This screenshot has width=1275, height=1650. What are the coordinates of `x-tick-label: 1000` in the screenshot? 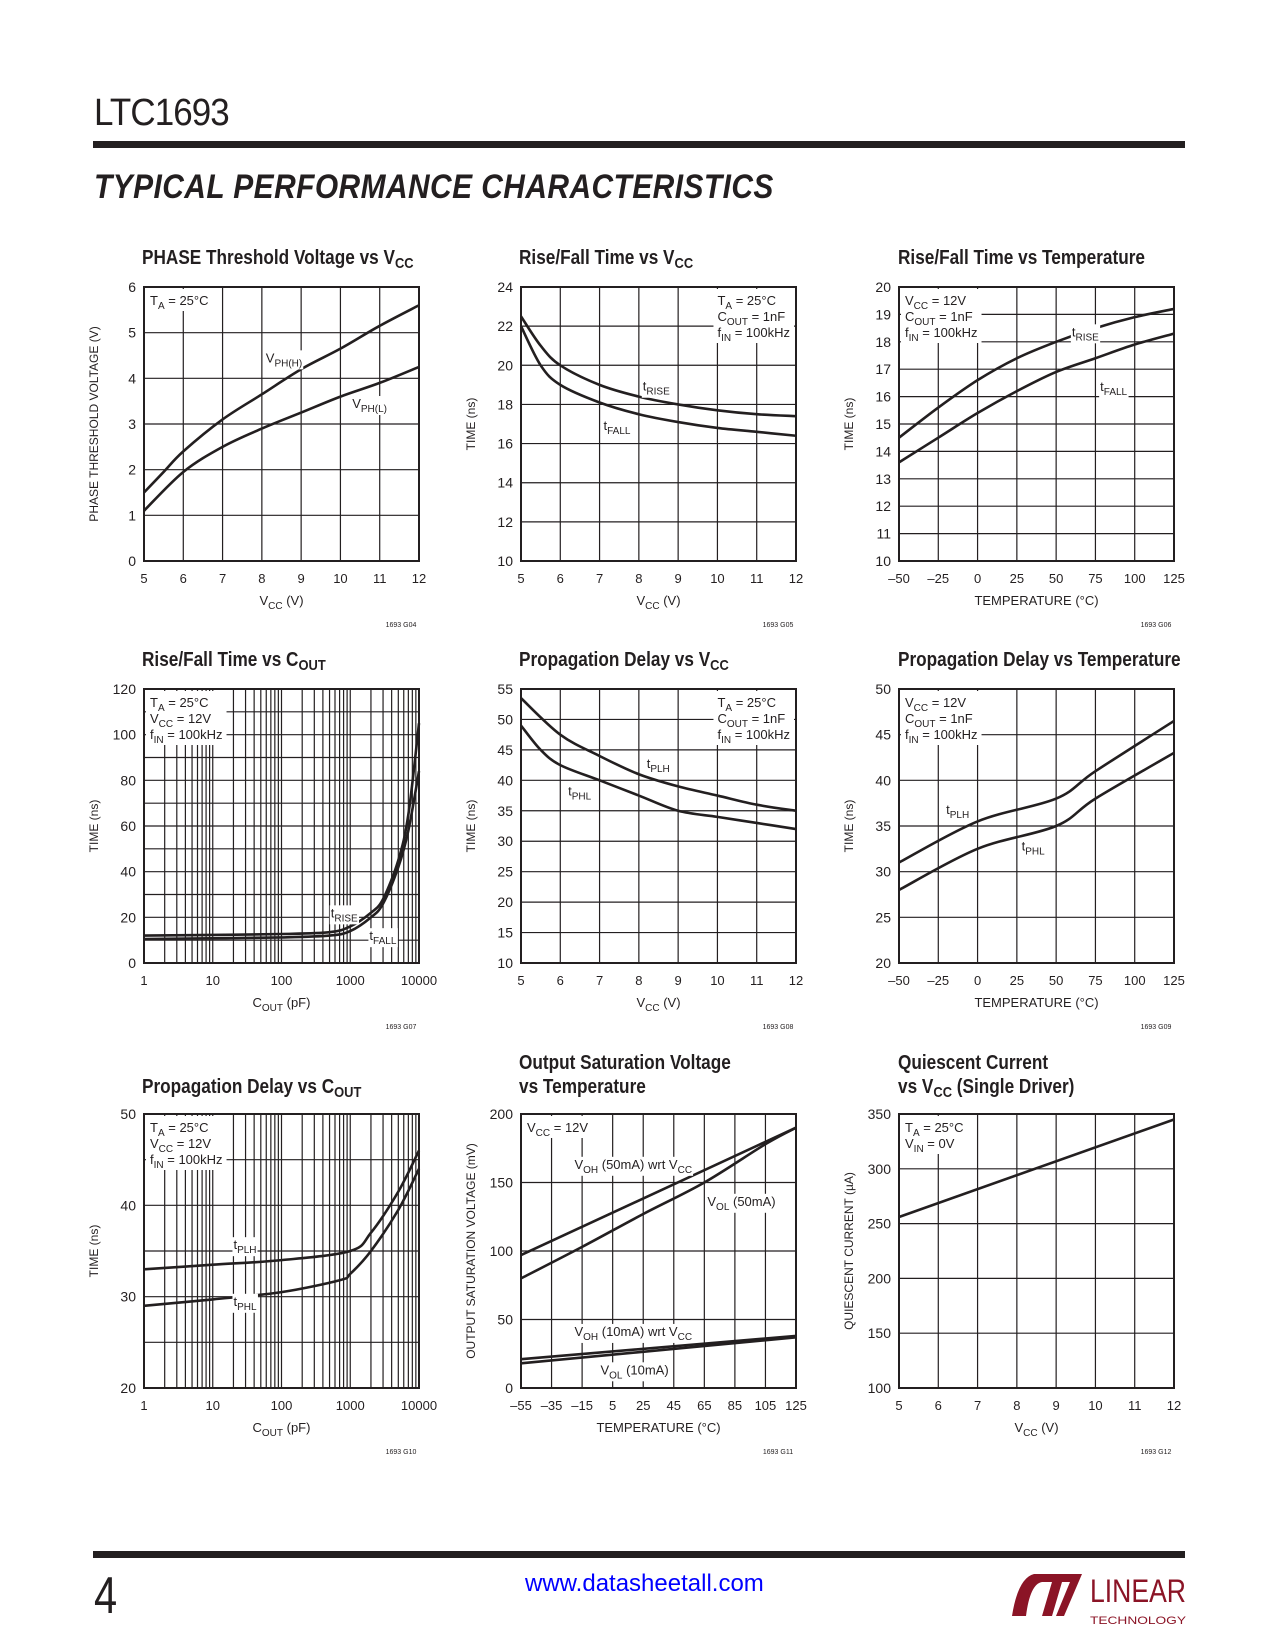 It's located at (350, 1405).